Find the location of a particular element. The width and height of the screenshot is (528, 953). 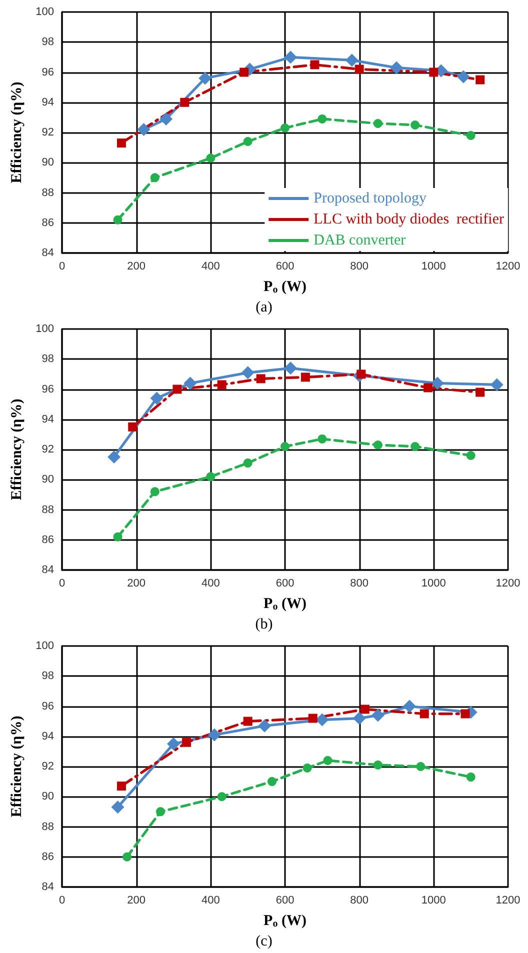

legend-label: LLC with body diodes rectifier is located at coordinates (409, 220).